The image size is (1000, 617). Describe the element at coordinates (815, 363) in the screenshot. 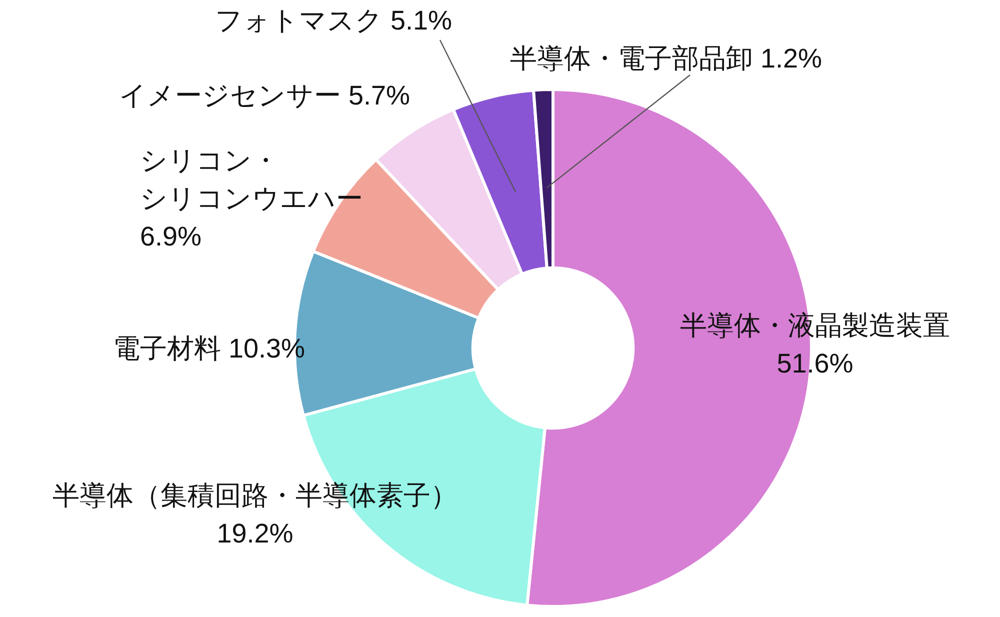

I see `data-label: 51.6%` at that location.